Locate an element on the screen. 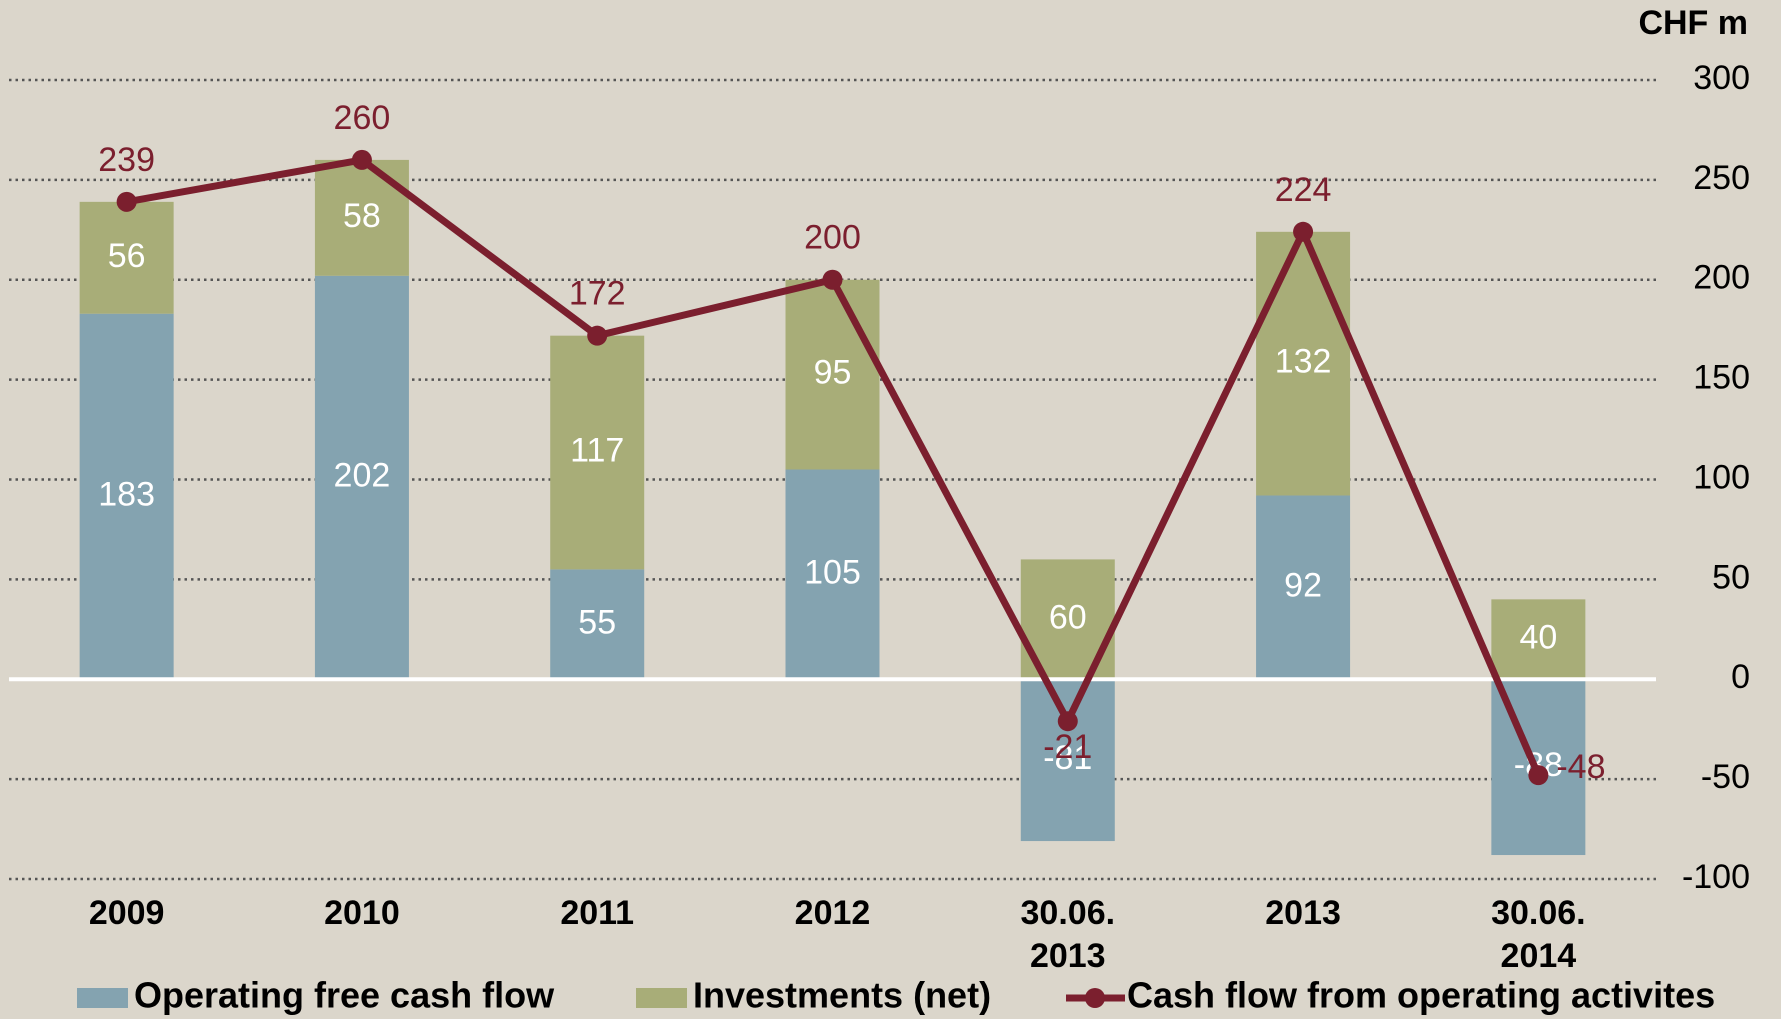 Image resolution: width=1781 pixels, height=1019 pixels. y-tick-label: 300 is located at coordinates (1721, 78).